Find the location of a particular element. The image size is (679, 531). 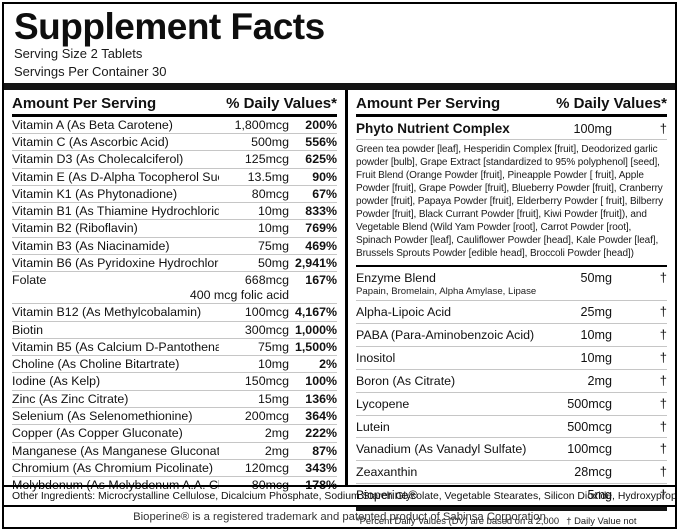

nutrient-row: Boron (As Citrate) 2mg † is located at coordinates (511, 381).